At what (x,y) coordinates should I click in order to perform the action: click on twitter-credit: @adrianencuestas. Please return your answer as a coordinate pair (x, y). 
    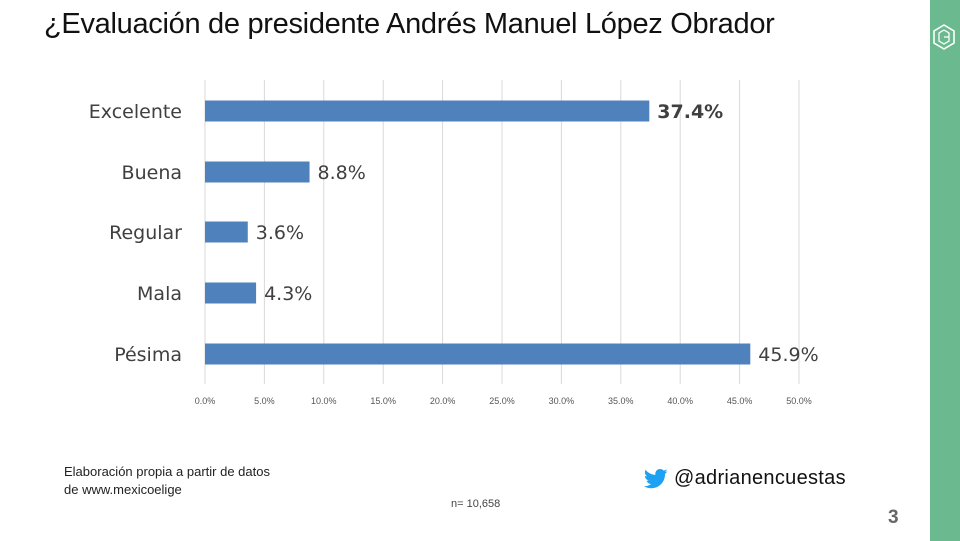
    Looking at the image, I should click on (745, 478).